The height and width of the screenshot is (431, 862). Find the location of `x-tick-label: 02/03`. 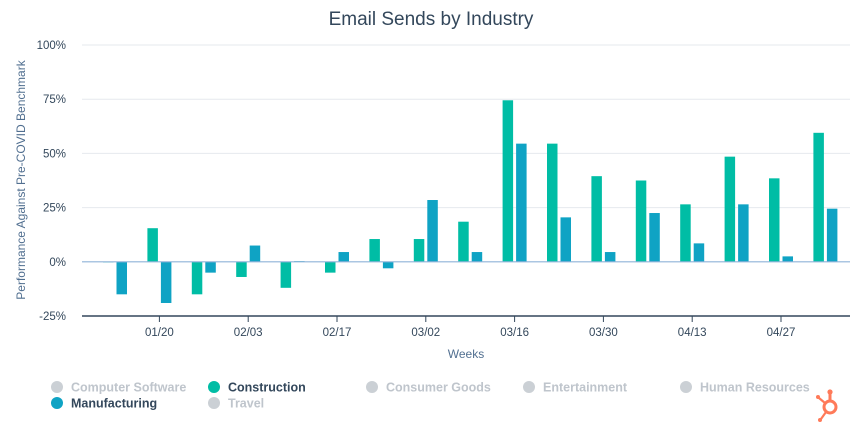

x-tick-label: 02/03 is located at coordinates (248, 333).